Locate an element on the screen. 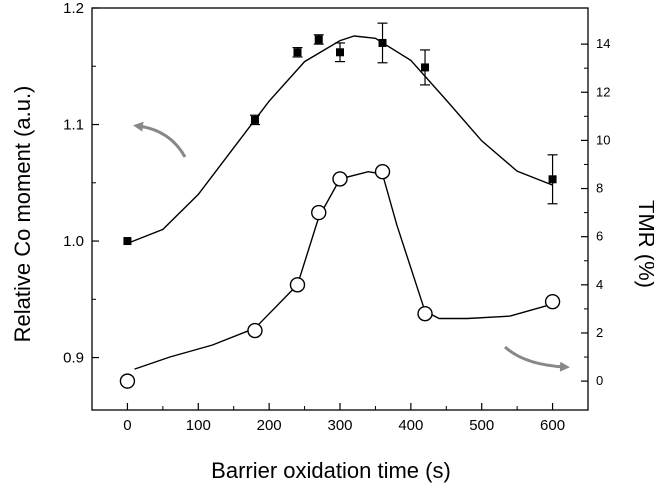 The height and width of the screenshot is (487, 654). x-tick-label: 400 is located at coordinates (410, 425).